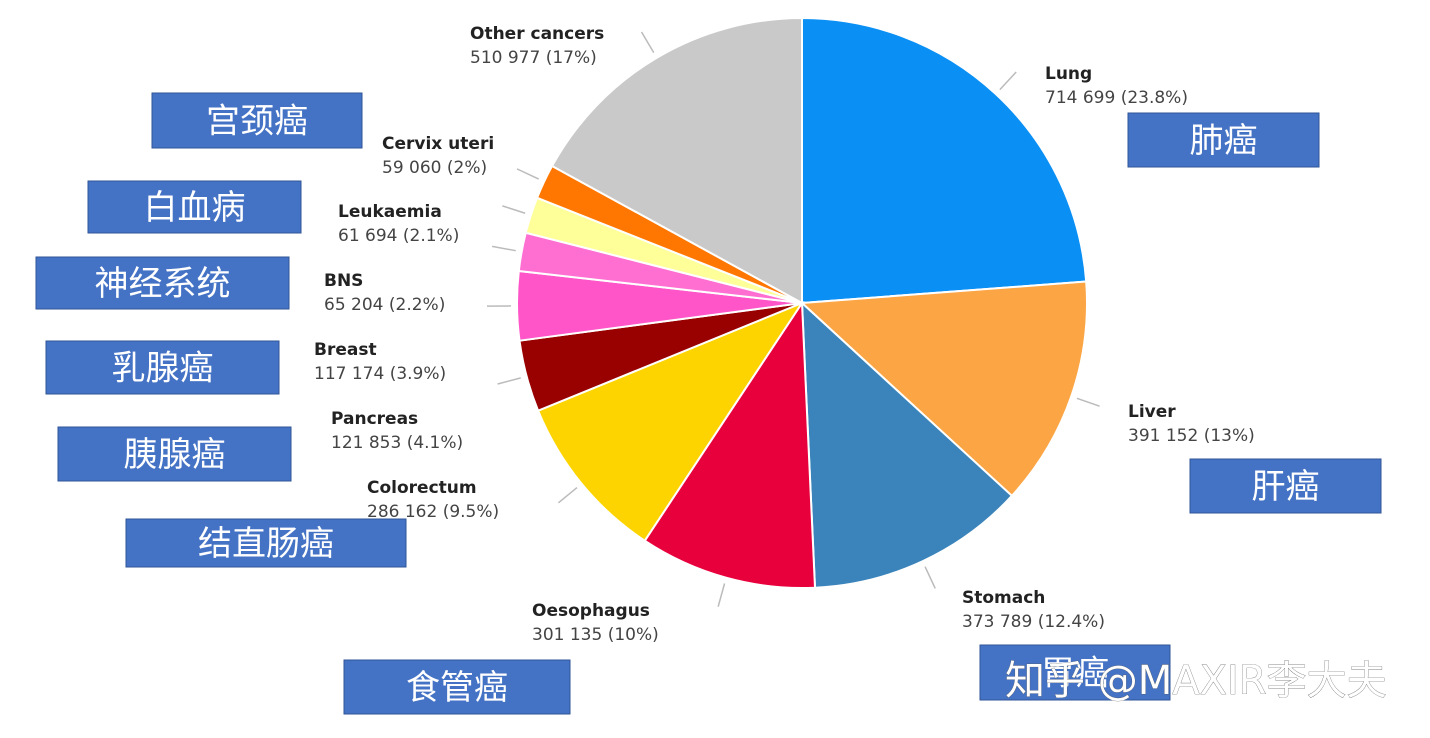 The width and height of the screenshot is (1430, 738). Describe the element at coordinates (533, 58) in the screenshot. I see `slice-value-label: 510 977 (17%)` at that location.